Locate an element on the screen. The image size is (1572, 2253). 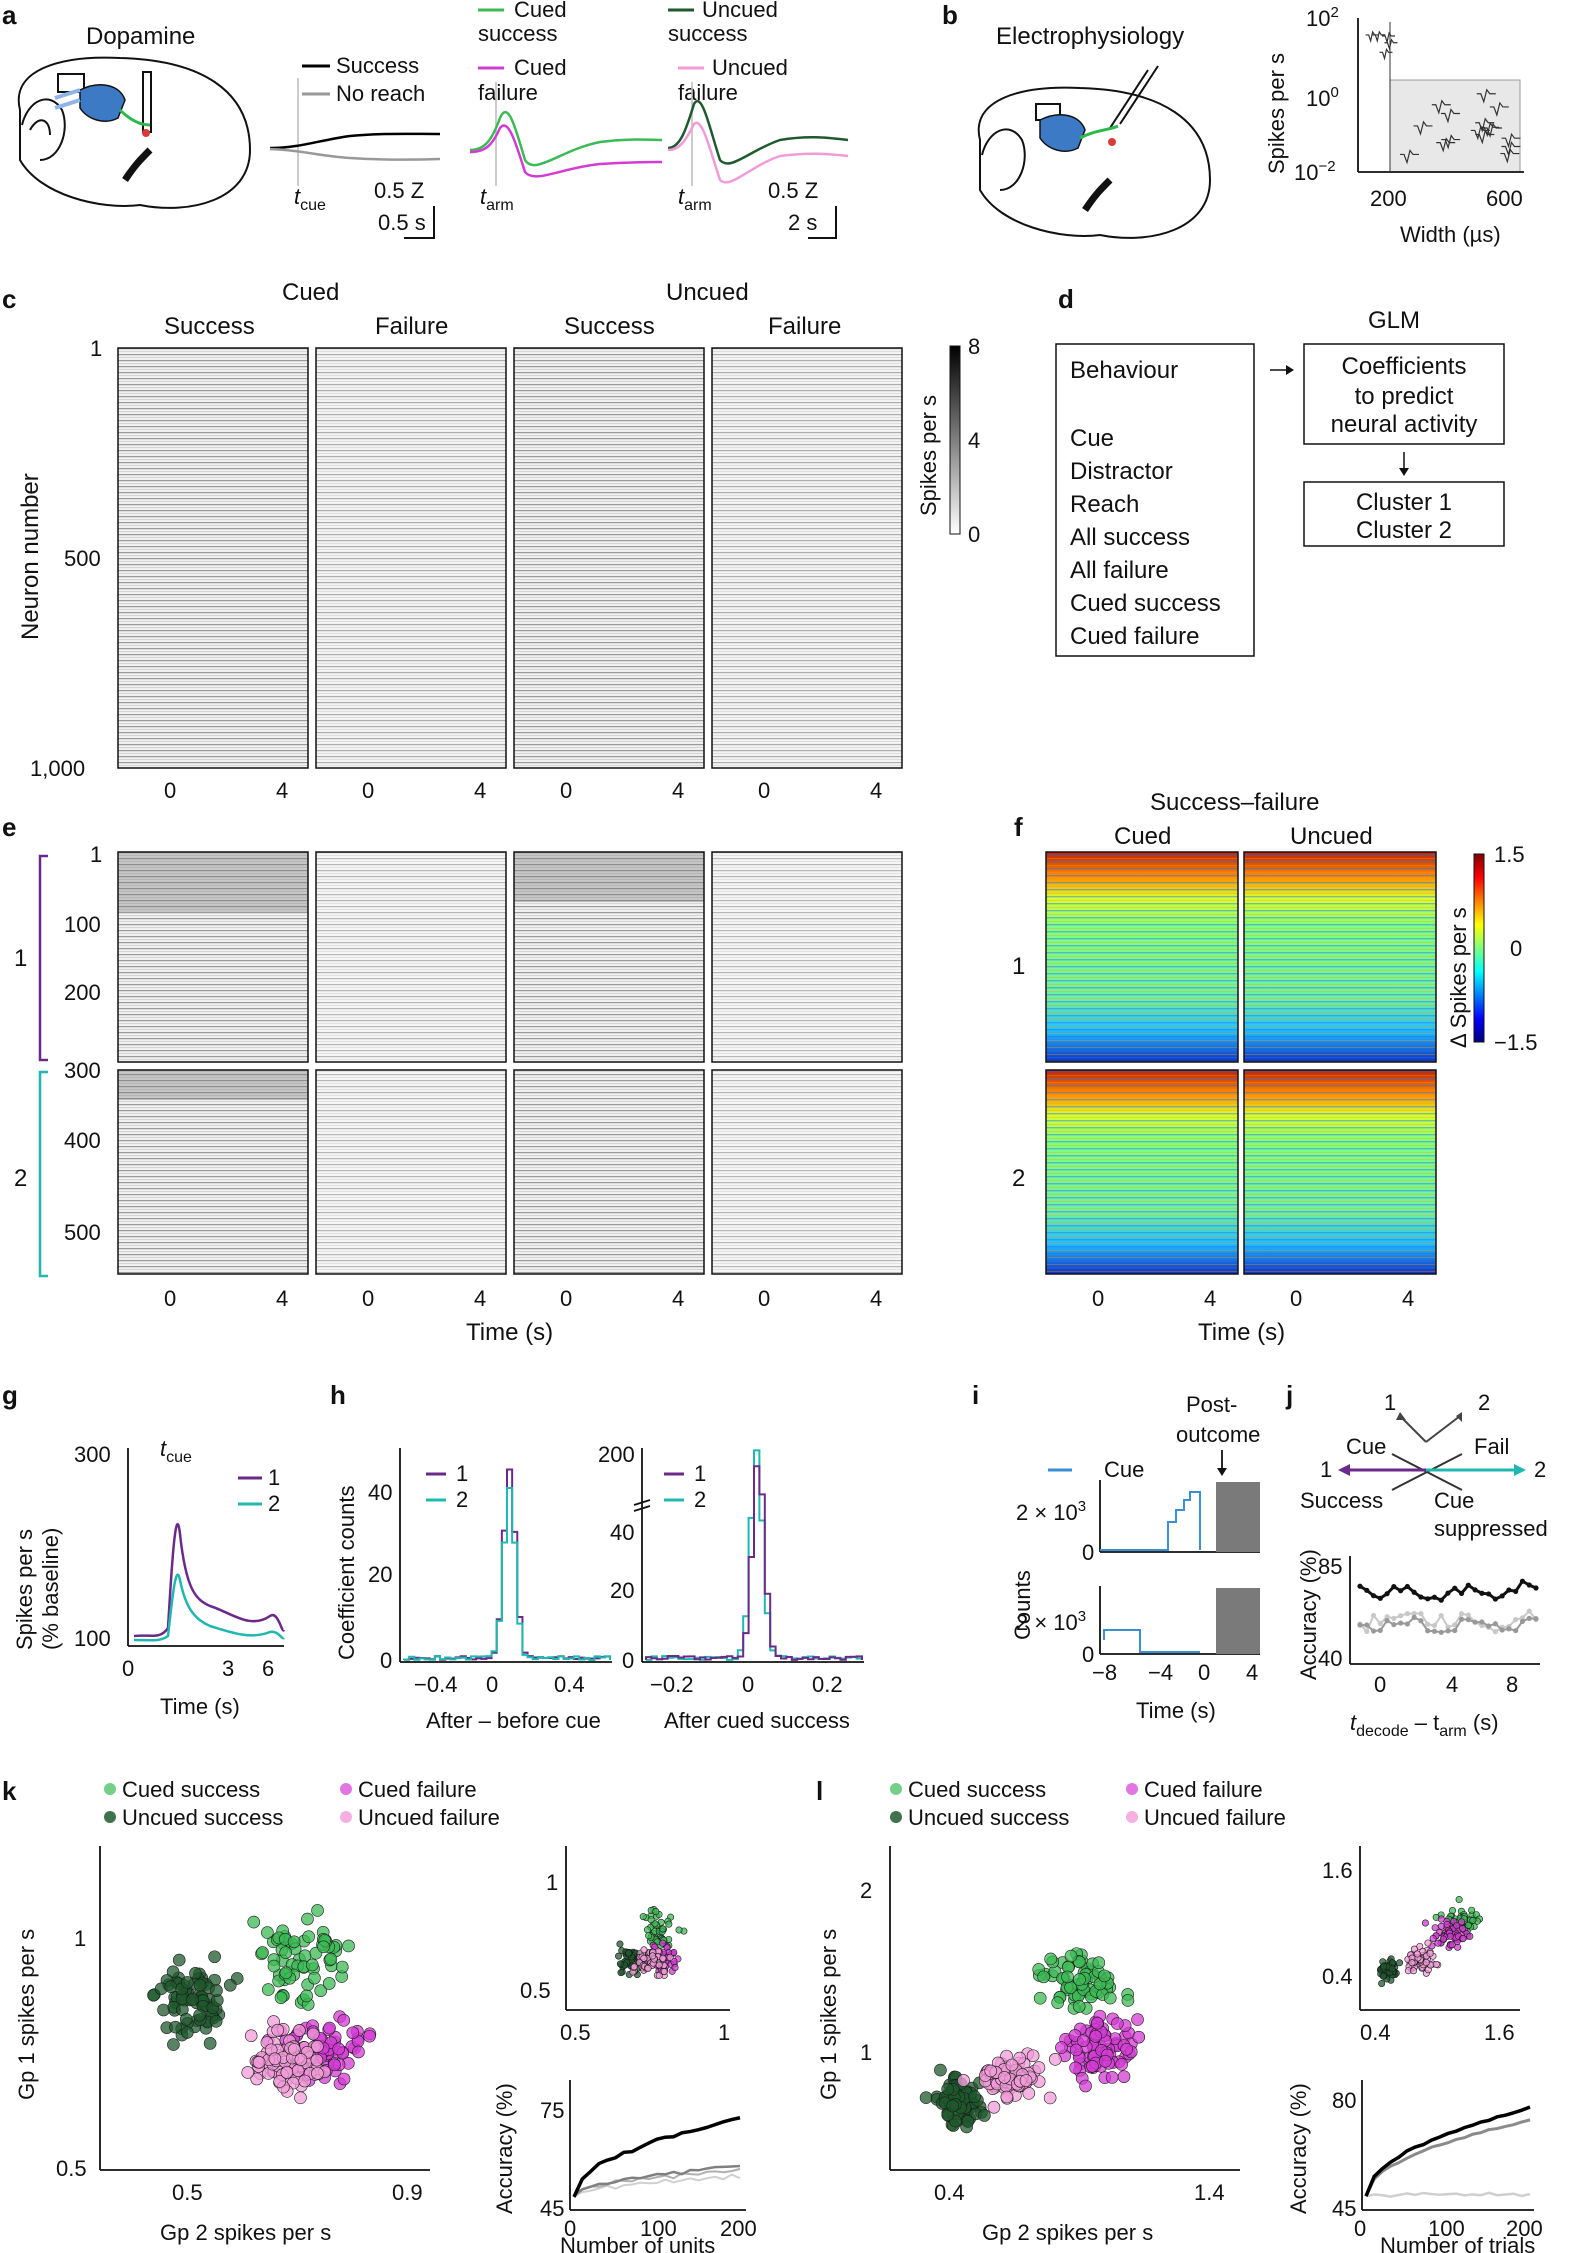
e-cluster1-label: 1 is located at coordinates (20, 958).